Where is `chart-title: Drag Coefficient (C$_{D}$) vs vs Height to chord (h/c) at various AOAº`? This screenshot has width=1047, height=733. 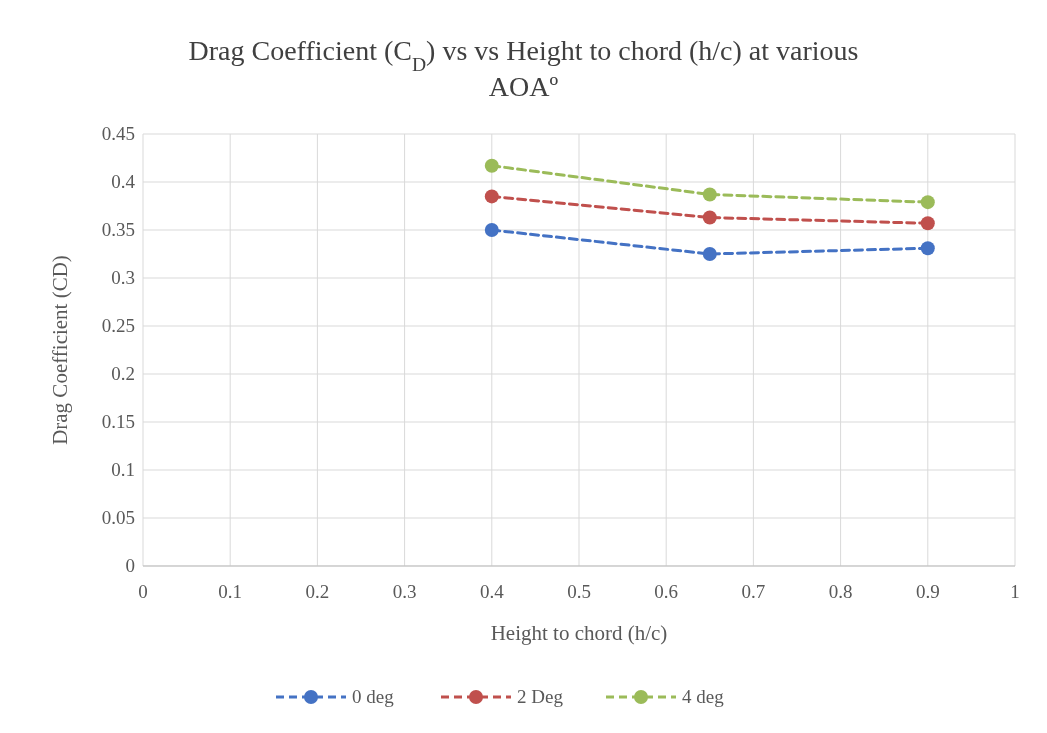
chart-title: Drag Coefficient (C$_{D}$) vs vs Height to chord (h/c) at various AOAº is located at coordinates (523, 68).